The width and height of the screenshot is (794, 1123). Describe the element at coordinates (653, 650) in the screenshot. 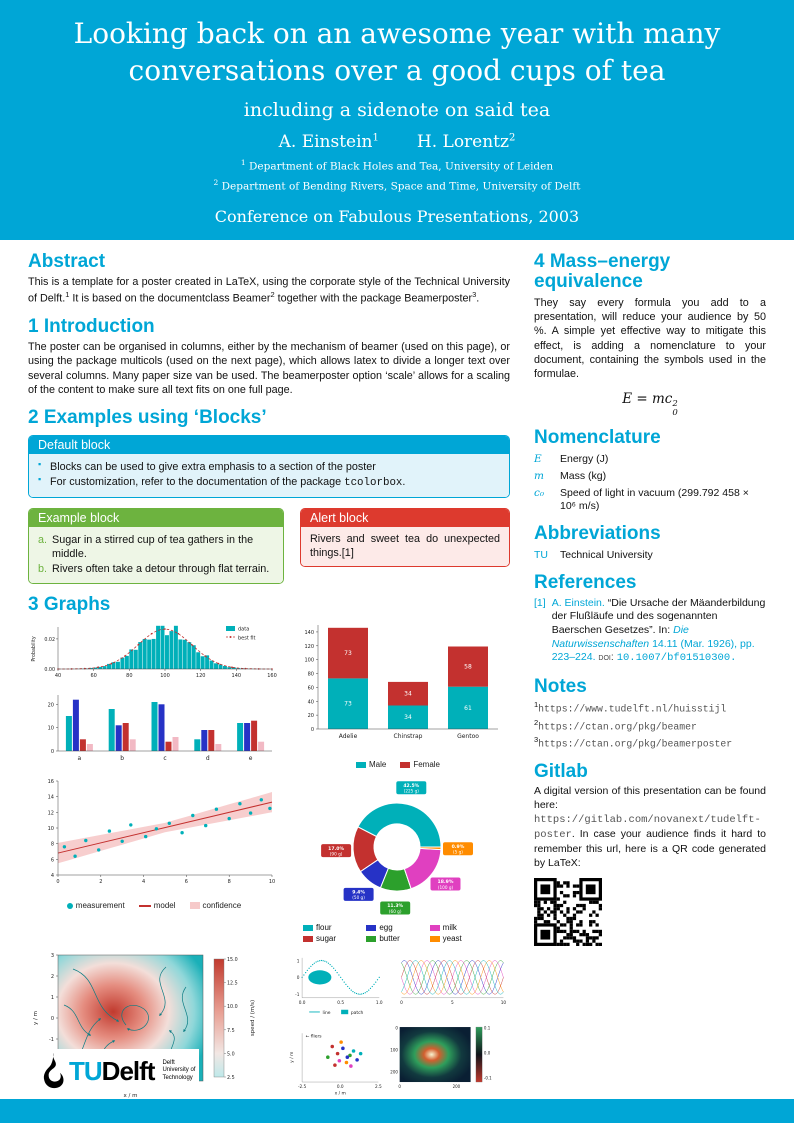

I see `reference-volume: 14.11 (Mar. 1926), pp. 223–224.` at that location.